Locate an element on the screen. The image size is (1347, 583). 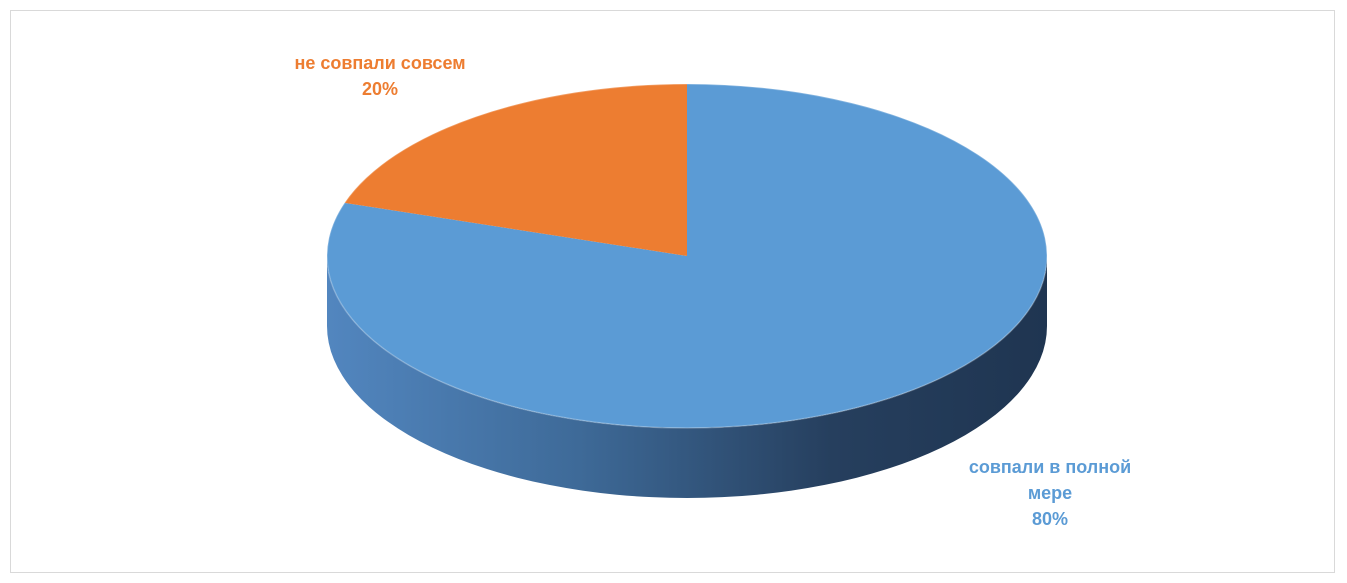
slice-label-text: не совпали совсем is located at coordinates (380, 63).